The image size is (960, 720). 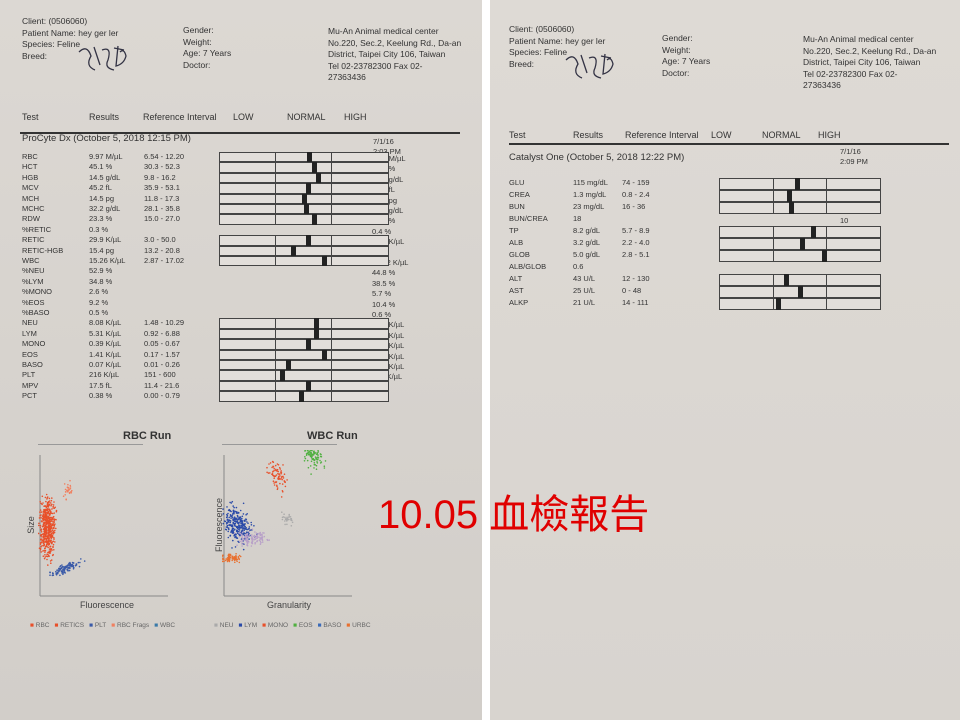 I want to click on plot-legend: ■ NEU ■ LYM ■ MONO ■ EOS ■ BASO ■ URBC, so click(x=295, y=625).